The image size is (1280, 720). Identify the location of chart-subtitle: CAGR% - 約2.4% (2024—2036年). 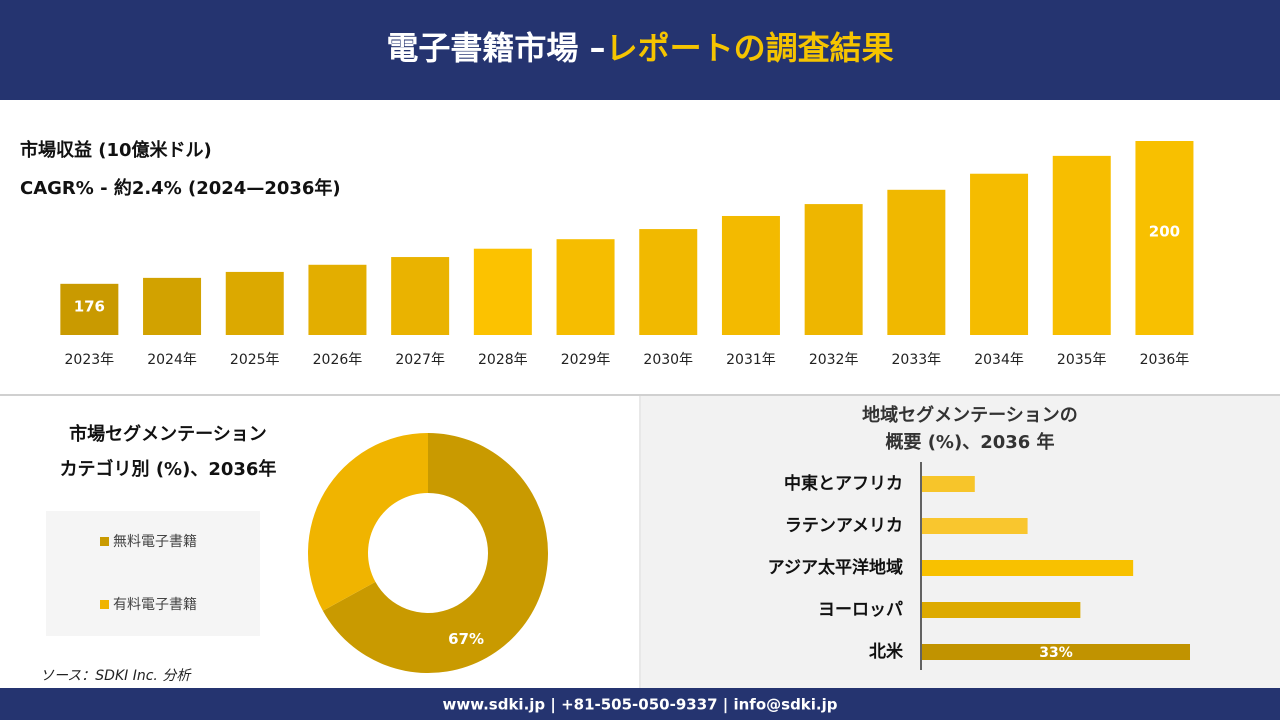
(180, 188).